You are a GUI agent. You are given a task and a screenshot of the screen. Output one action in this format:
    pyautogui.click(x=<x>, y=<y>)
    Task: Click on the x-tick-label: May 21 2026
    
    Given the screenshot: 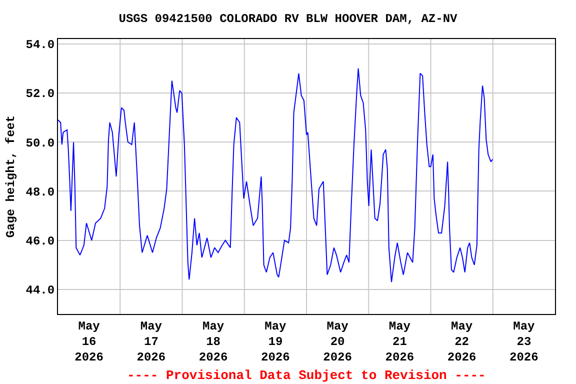 What is the action you would take?
    pyautogui.click(x=399, y=342)
    